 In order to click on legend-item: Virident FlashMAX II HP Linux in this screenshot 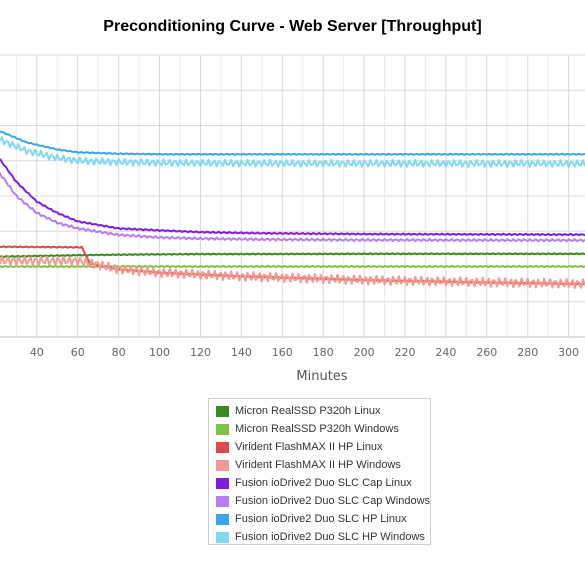, I will do `click(323, 447)`.